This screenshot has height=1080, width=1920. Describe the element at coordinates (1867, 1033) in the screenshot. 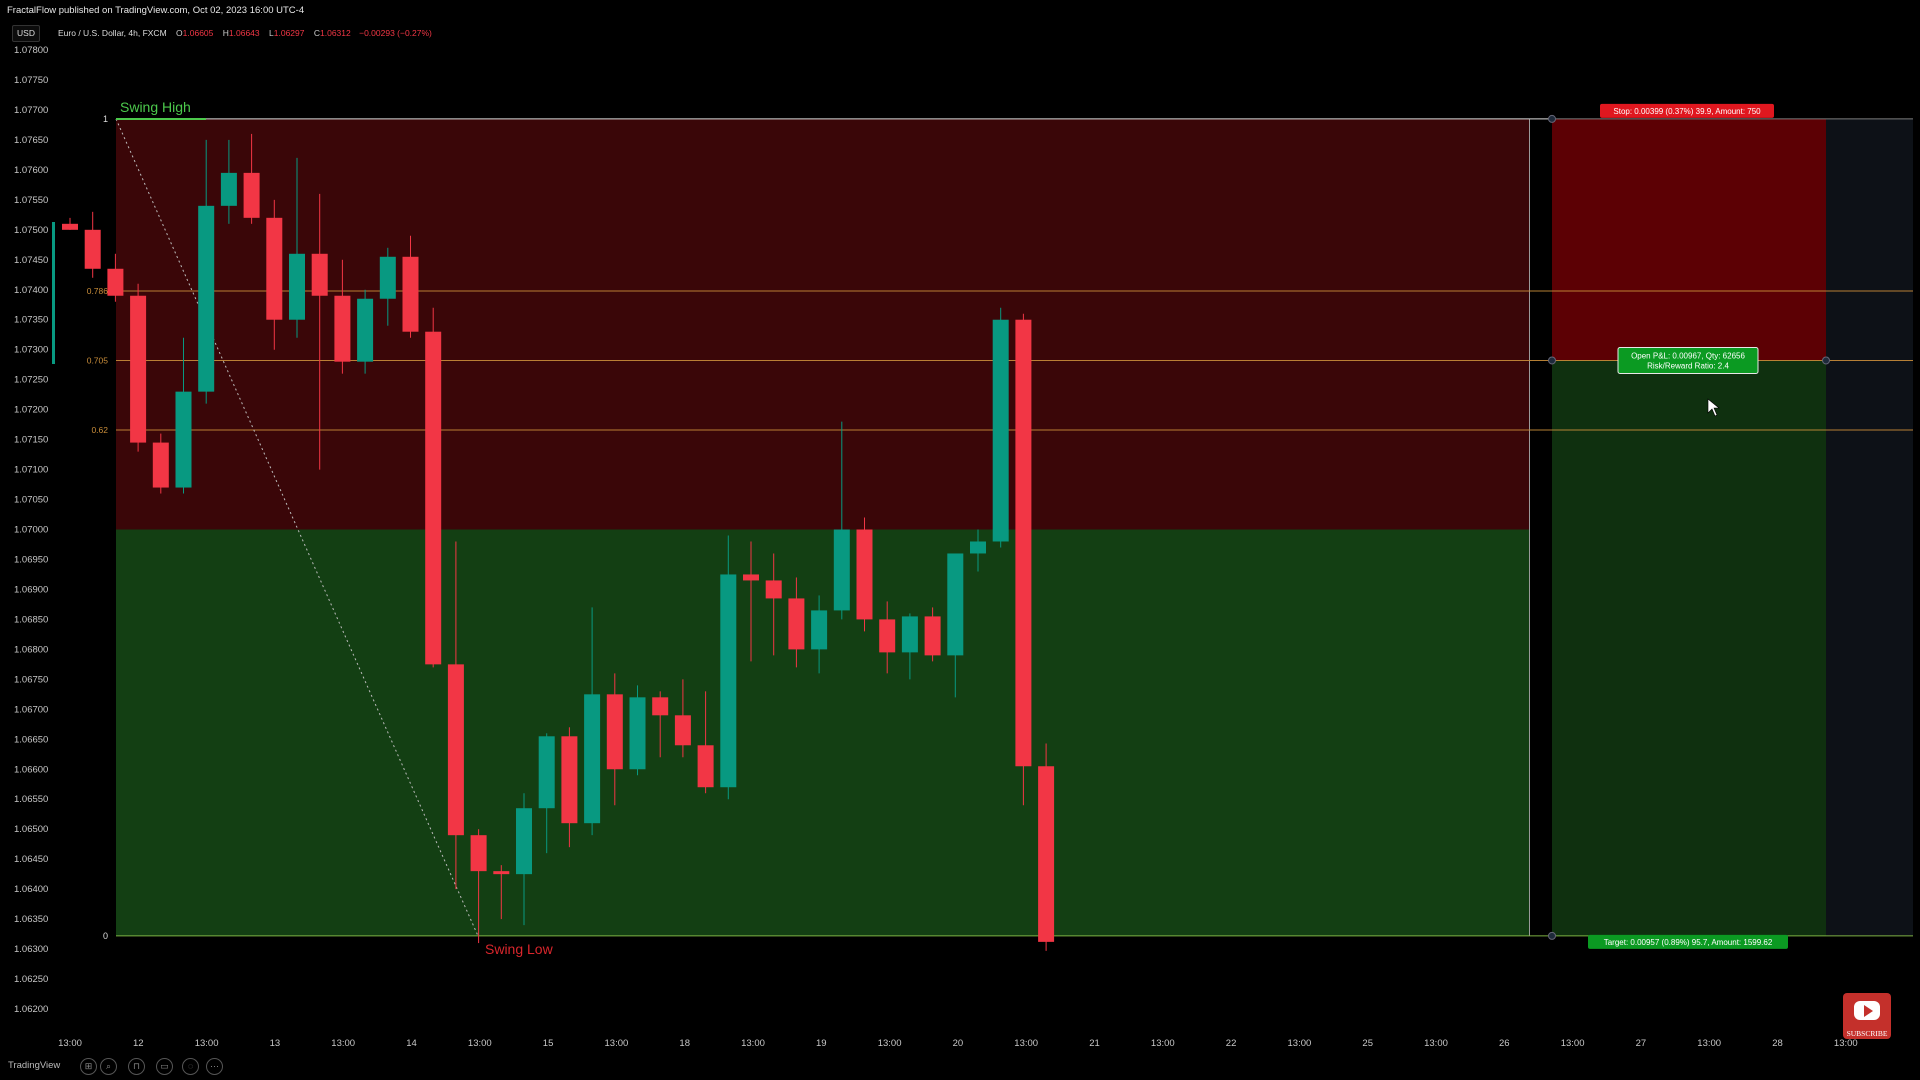

I see `subscribe-label: SUBSCRIBE` at that location.